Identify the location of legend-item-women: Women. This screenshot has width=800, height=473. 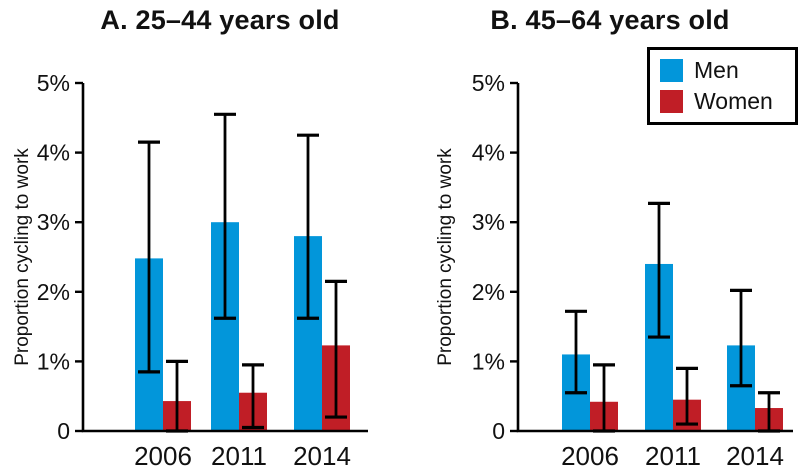
(722, 101).